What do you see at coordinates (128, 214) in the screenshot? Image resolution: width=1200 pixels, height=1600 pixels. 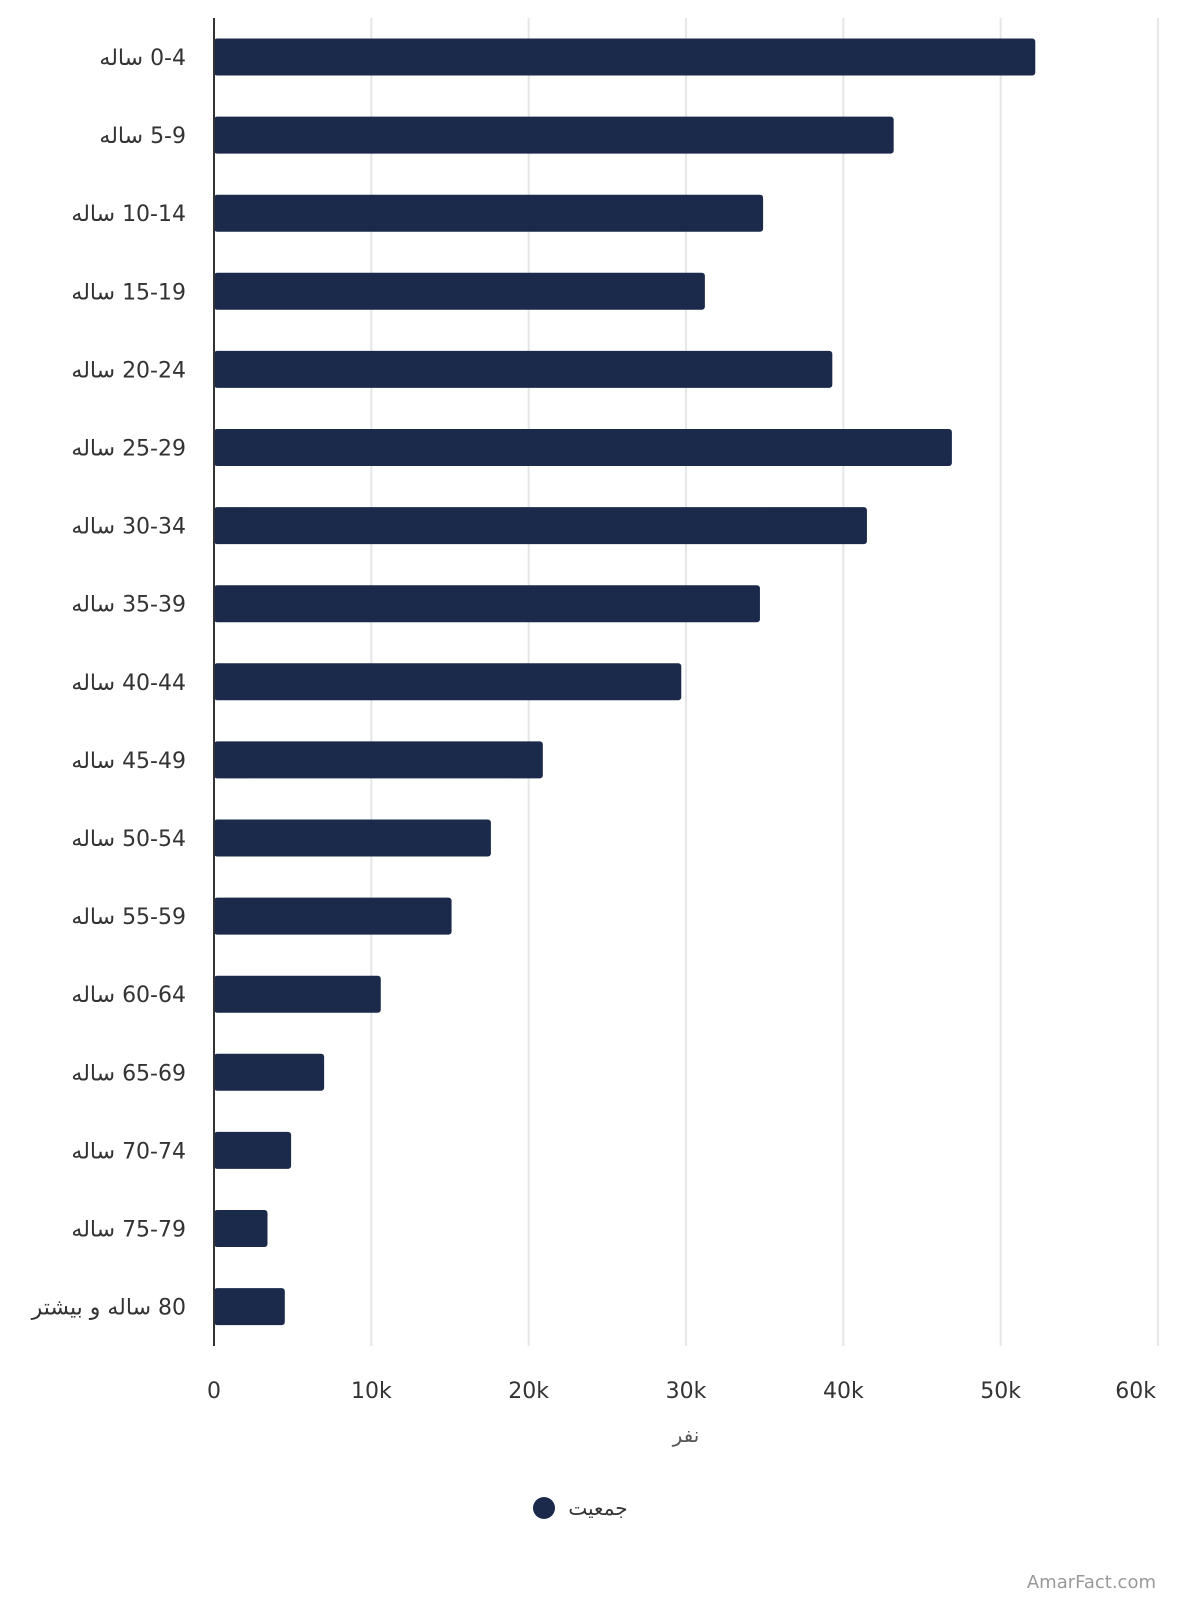 I see `category-label-2: 10-14 ساله` at bounding box center [128, 214].